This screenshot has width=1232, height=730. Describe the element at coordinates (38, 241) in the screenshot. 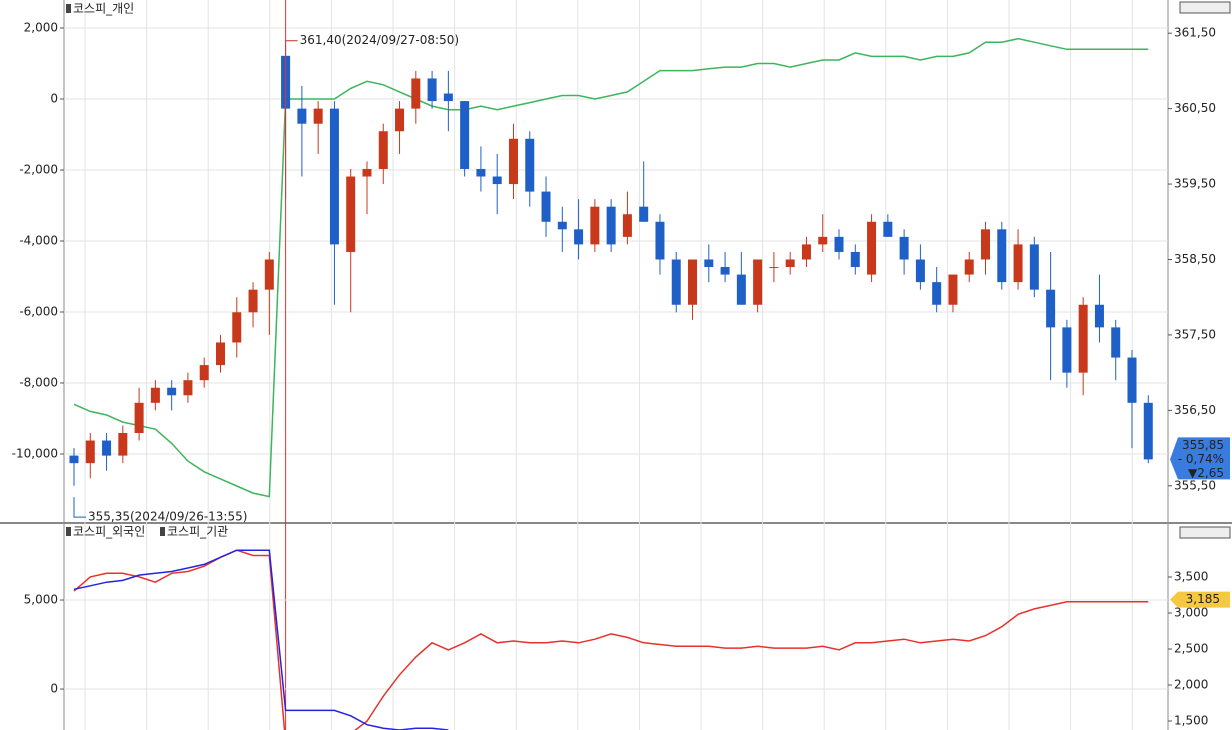

I see `tick-label: -4,000` at that location.